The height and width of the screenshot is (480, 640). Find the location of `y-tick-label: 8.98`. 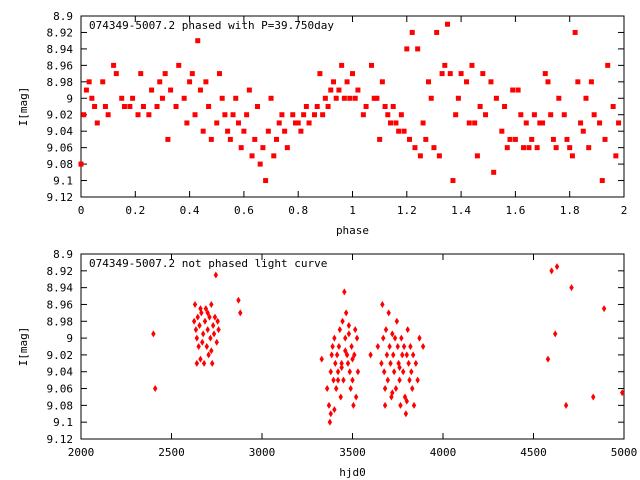

y-tick-label: 8.98 is located at coordinates (60, 321).